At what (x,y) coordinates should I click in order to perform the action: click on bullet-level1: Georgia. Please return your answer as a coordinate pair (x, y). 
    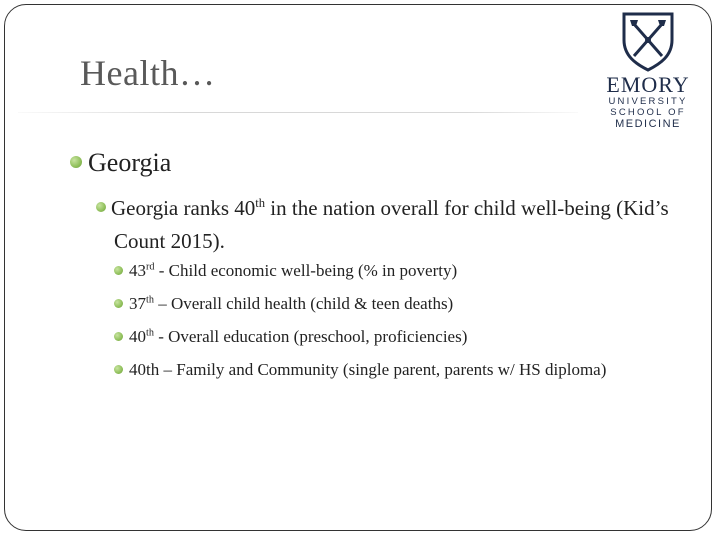
    Looking at the image, I should click on (120, 163).